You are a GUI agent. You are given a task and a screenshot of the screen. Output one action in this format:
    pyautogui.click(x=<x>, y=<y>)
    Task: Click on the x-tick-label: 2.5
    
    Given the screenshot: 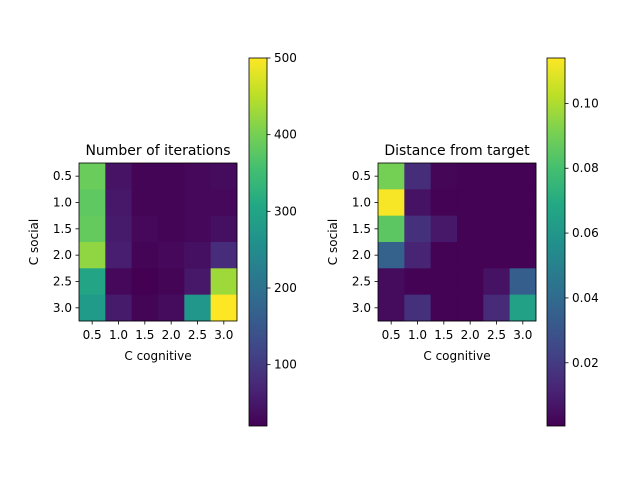 What is the action you would take?
    pyautogui.click(x=197, y=335)
    